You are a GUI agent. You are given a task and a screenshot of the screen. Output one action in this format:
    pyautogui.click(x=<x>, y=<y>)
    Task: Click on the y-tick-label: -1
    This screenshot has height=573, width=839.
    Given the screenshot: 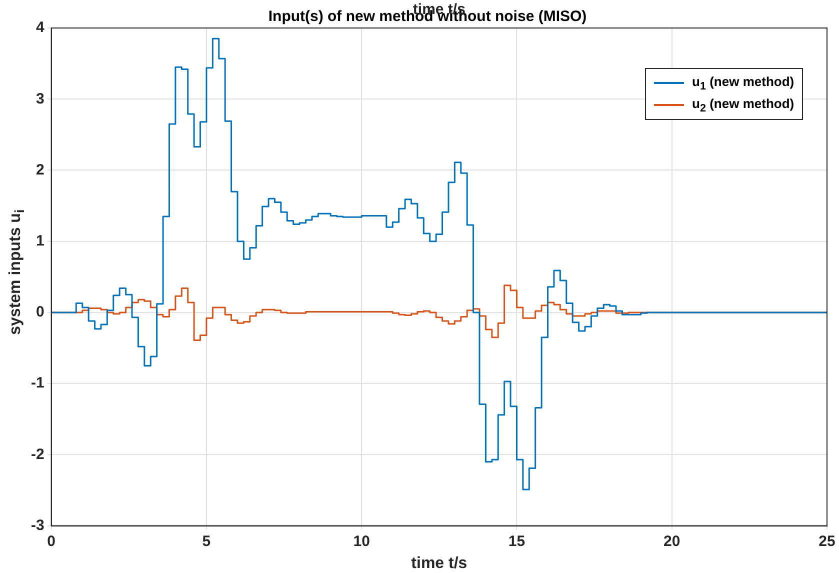 What is the action you would take?
    pyautogui.click(x=37, y=383)
    